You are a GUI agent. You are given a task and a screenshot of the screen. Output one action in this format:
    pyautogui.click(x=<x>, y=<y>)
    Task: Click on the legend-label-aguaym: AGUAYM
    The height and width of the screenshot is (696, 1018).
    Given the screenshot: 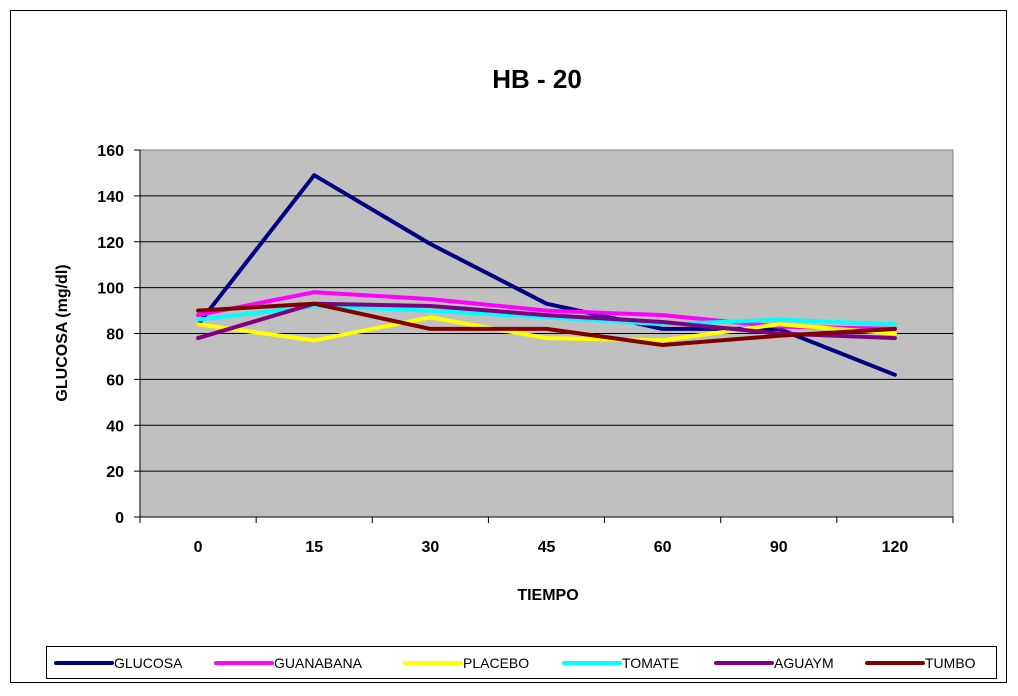 What is the action you would take?
    pyautogui.click(x=804, y=663)
    